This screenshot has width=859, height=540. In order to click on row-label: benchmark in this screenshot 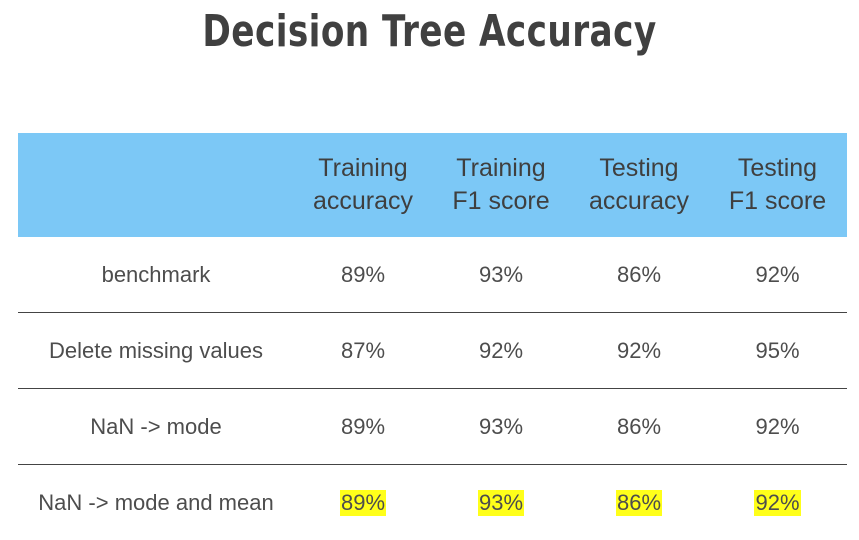, I will do `click(156, 274)`.